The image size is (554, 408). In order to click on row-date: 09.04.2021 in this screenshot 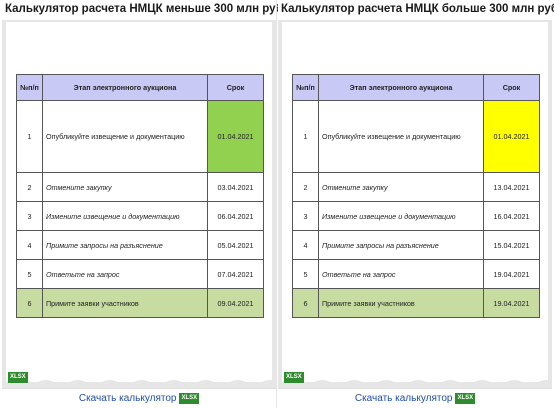, I will do `click(235, 303)`.